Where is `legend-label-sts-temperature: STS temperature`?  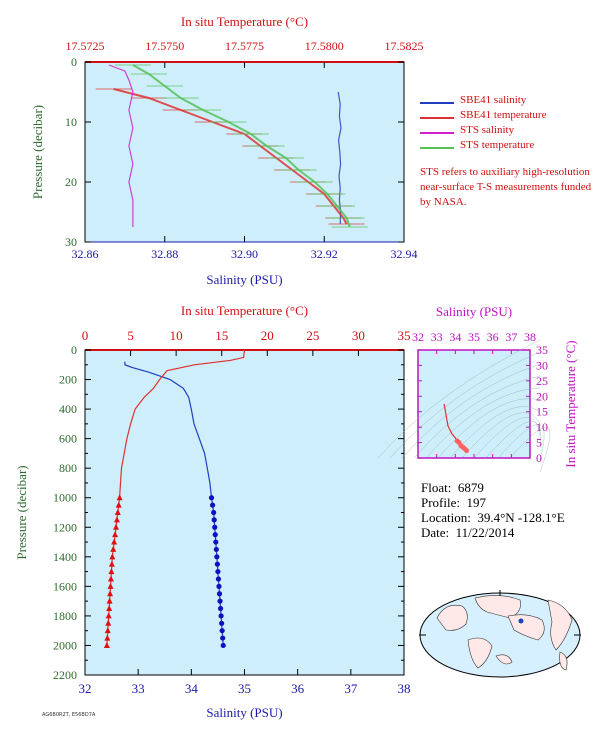 legend-label-sts-temperature: STS temperature is located at coordinates (497, 145).